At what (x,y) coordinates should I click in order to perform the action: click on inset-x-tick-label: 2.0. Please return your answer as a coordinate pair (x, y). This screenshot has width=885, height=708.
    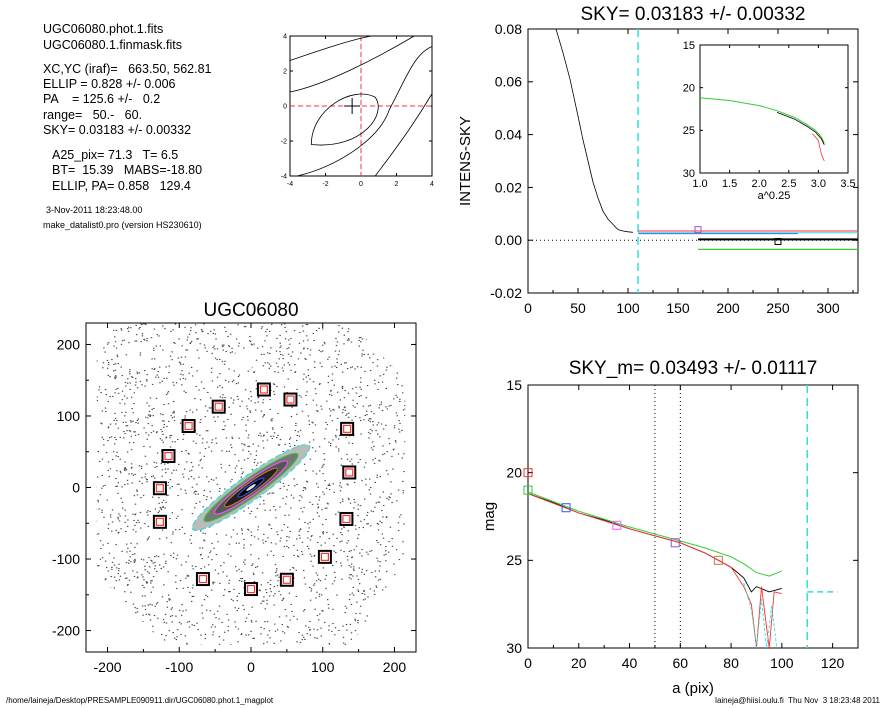
    Looking at the image, I should click on (759, 184).